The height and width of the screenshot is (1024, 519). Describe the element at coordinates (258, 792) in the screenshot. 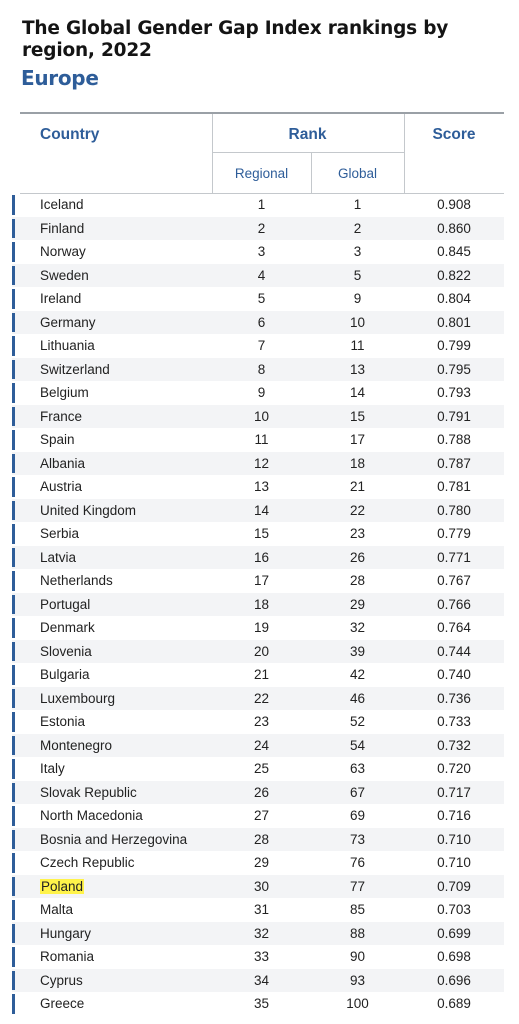

I see `table-row: Slovak Republic 26 67 0.717` at that location.